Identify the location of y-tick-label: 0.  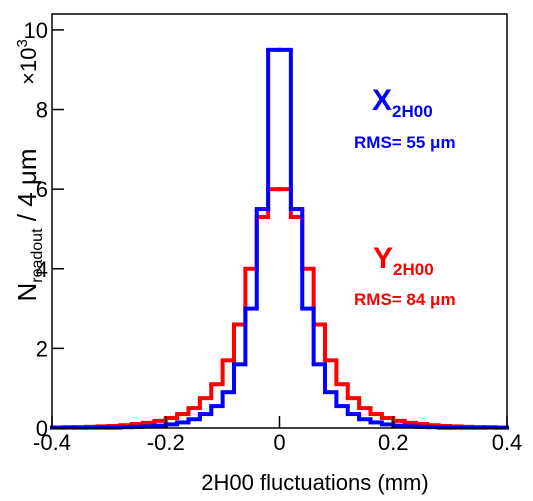
(42, 428).